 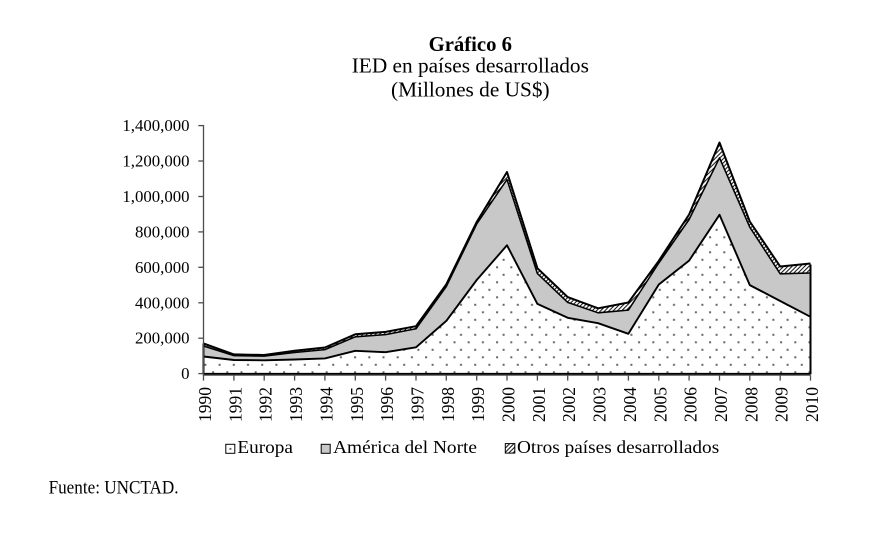 I want to click on svg-text: 1998, so click(x=448, y=404).